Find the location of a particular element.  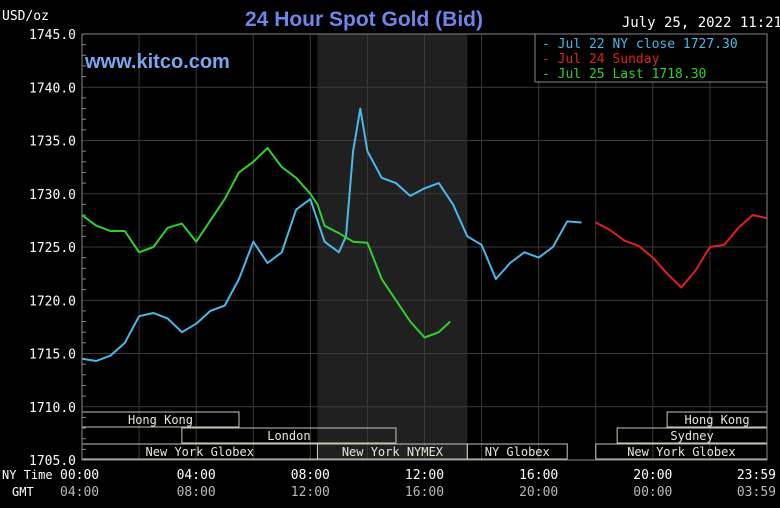

x-tick-label-ny: 08:00 is located at coordinates (310, 475).